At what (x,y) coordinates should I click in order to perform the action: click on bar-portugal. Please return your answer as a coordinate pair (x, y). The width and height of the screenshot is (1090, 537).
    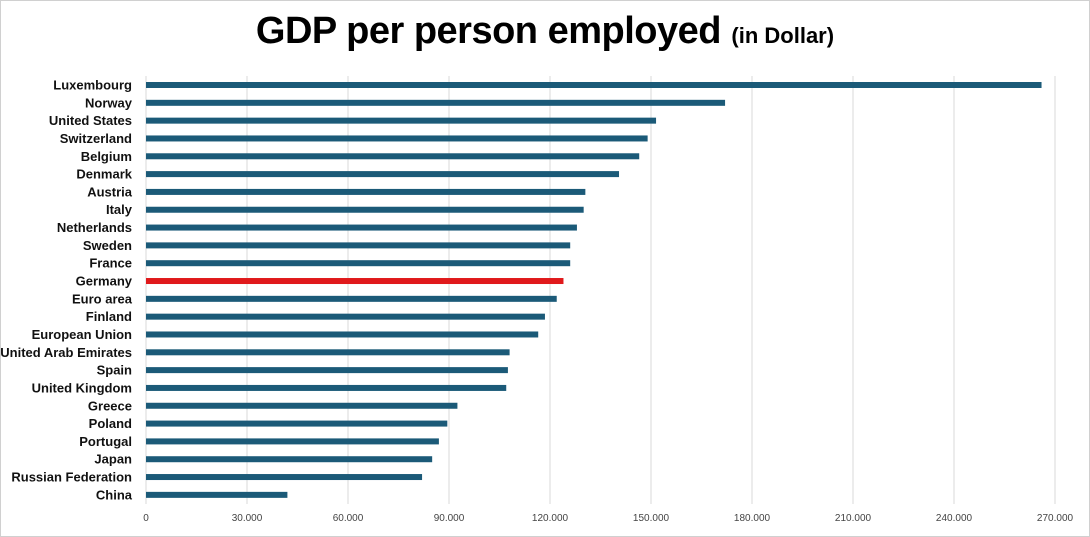
    Looking at the image, I should click on (292, 441).